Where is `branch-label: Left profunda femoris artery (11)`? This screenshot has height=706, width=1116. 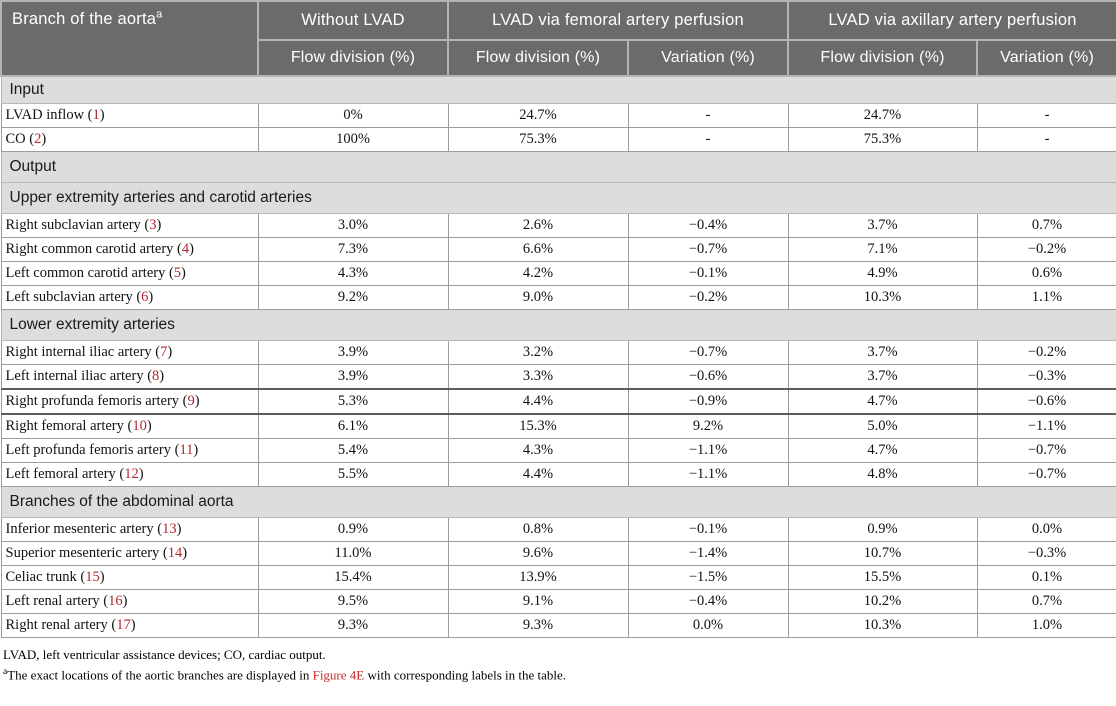 branch-label: Left profunda femoris artery (11) is located at coordinates (129, 450).